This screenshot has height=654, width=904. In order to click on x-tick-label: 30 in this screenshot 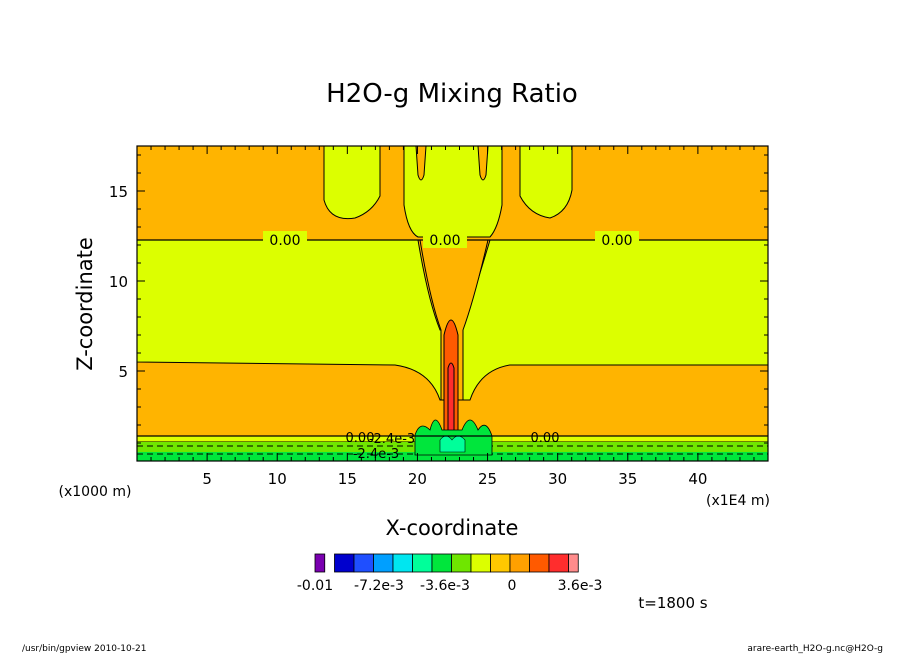, I will do `click(557, 479)`.